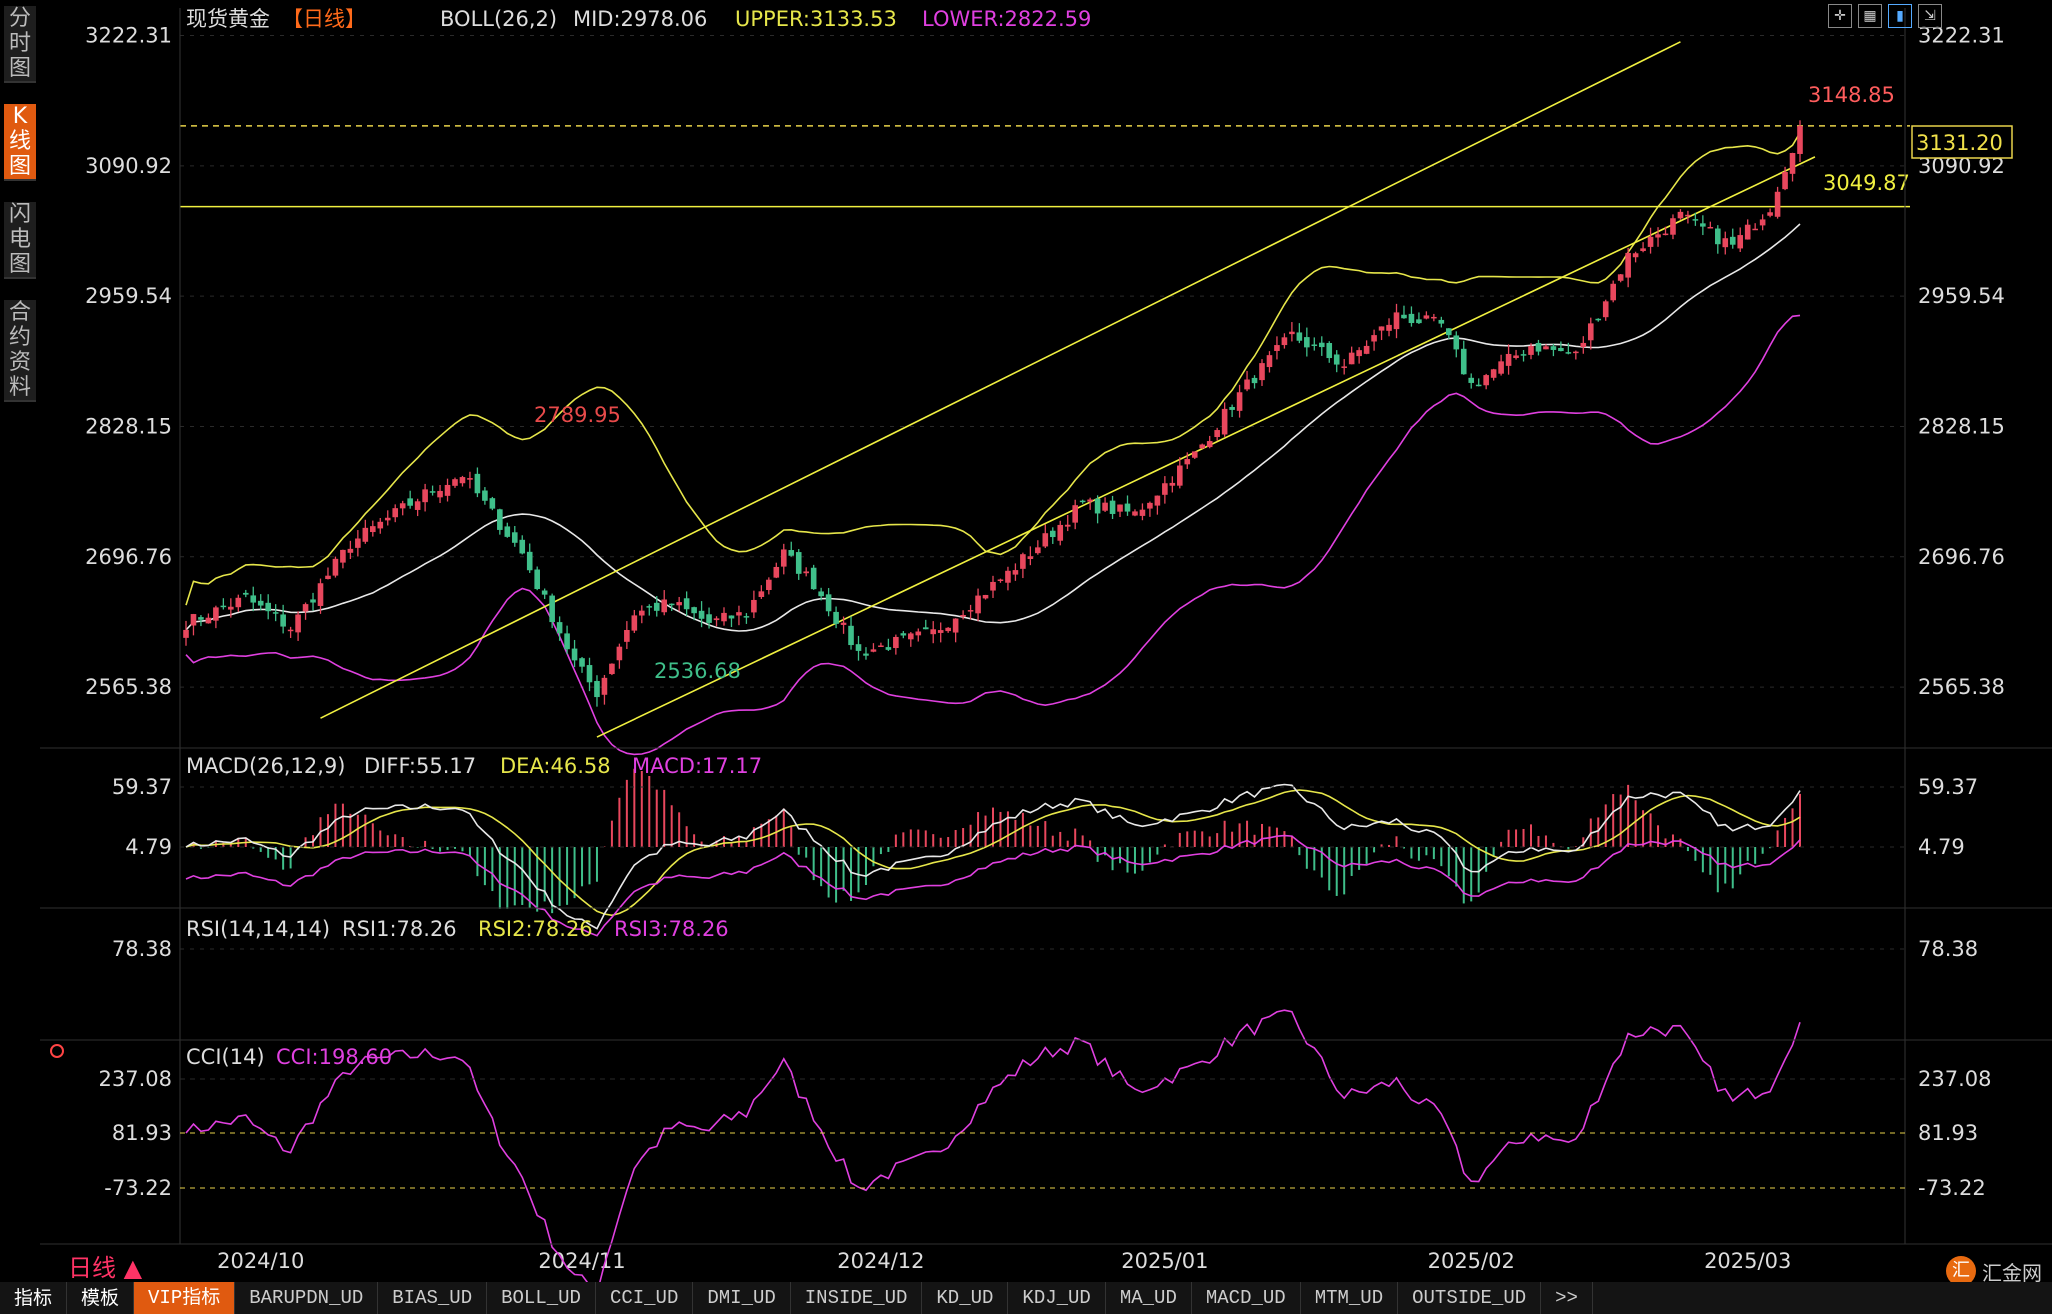  What do you see at coordinates (993, 856) in the screenshot?
I see `diff-line` at bounding box center [993, 856].